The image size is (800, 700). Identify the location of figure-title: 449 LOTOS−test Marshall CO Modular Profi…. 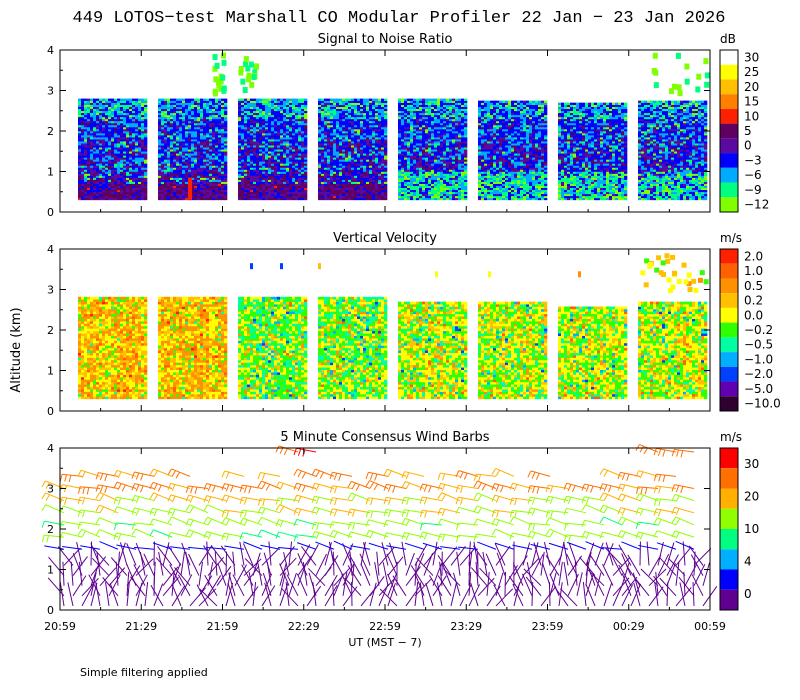
(399, 18).